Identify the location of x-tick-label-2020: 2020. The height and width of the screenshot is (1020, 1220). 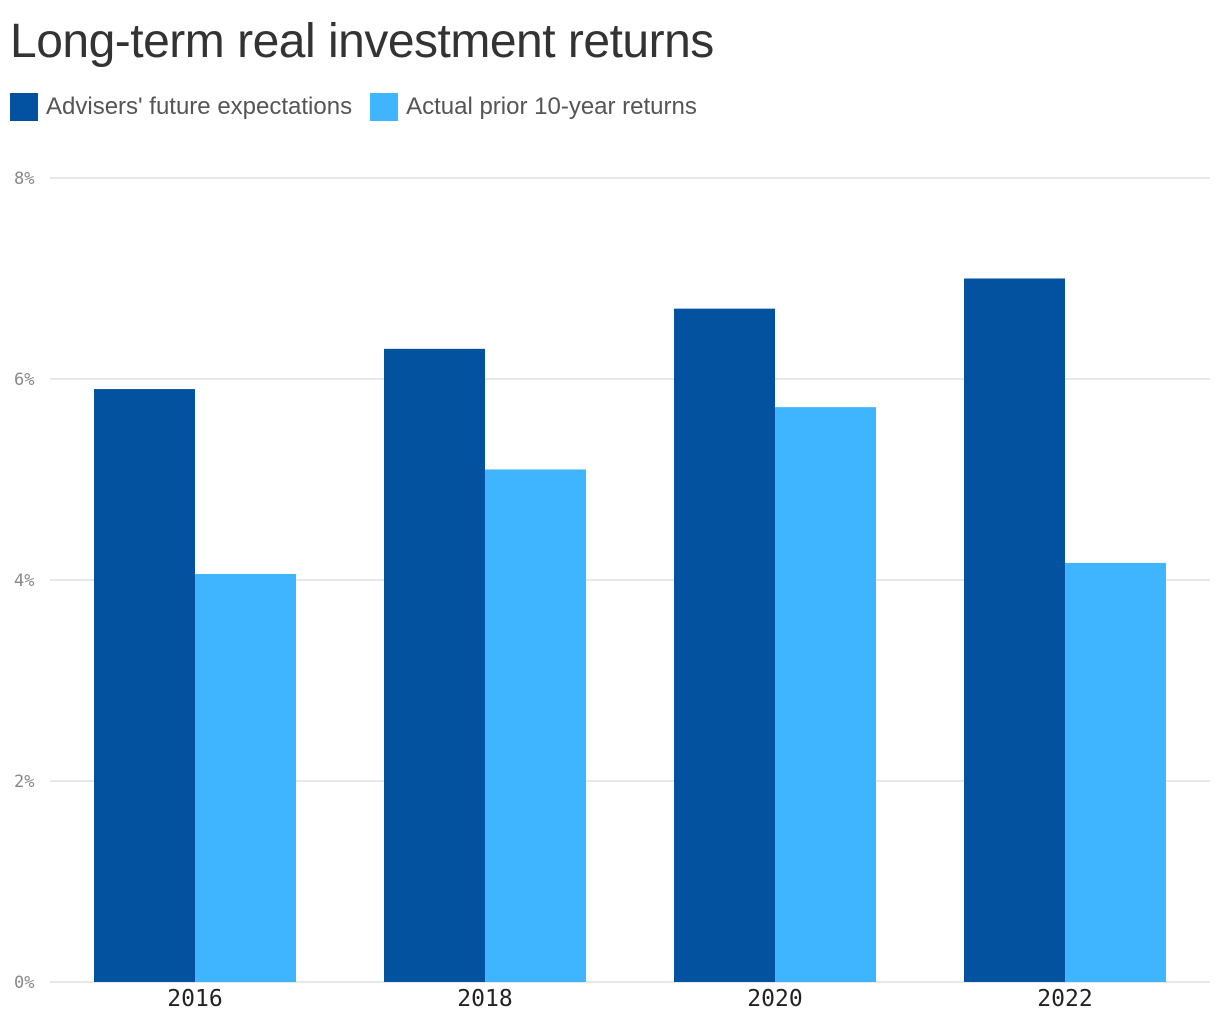
(774, 999).